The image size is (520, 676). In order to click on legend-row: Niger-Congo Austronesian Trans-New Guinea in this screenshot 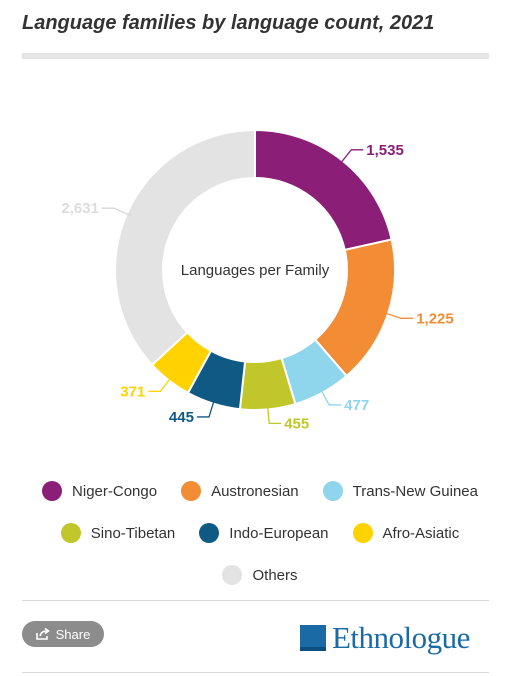, I will do `click(260, 491)`.